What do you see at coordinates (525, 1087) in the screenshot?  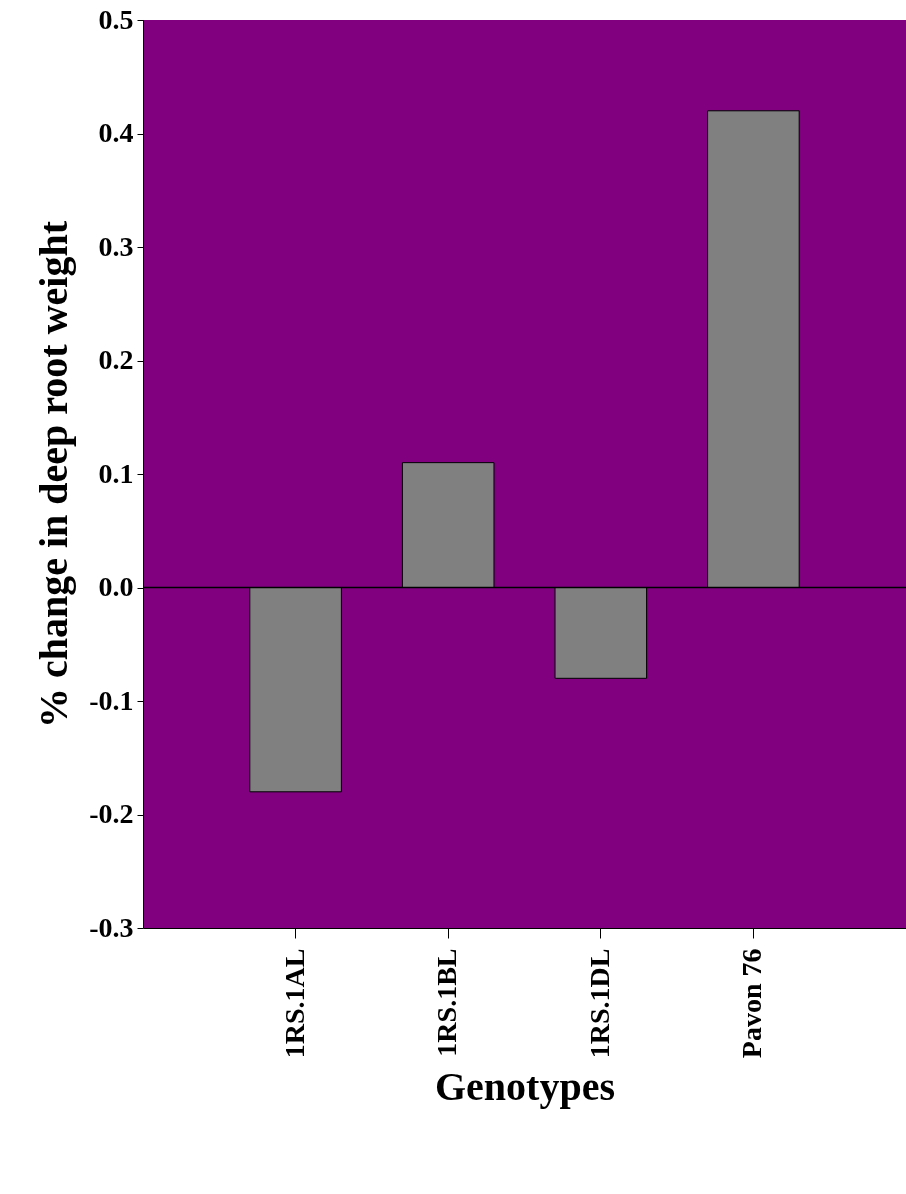 I see `x-axis-title: Genotypes` at bounding box center [525, 1087].